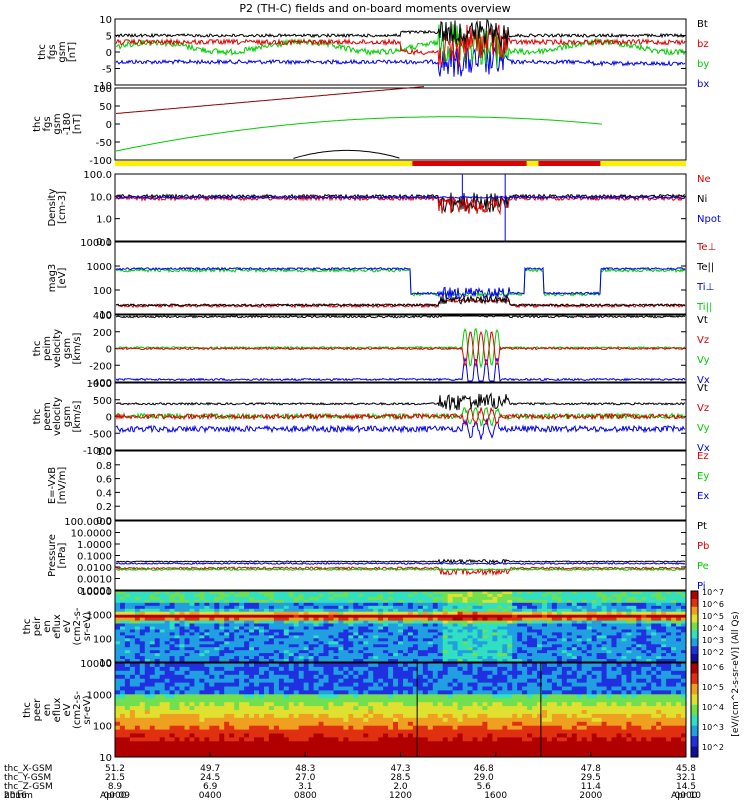 The height and width of the screenshot is (800, 750). I want to click on series-vy, so click(400, 416).